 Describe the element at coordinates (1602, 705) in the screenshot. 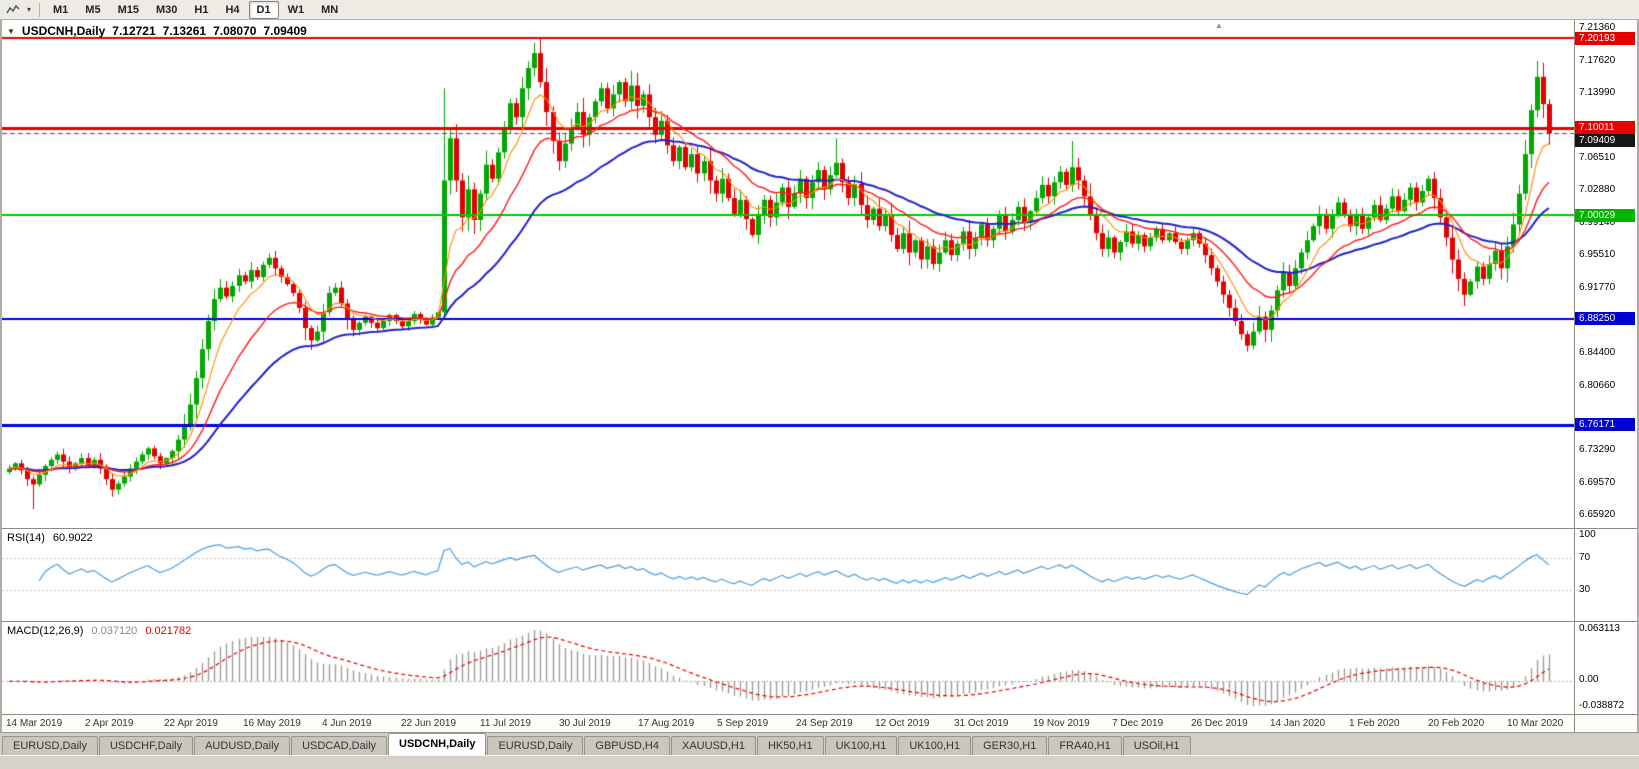

I see `indicator-axis-tick: -0.038872` at that location.